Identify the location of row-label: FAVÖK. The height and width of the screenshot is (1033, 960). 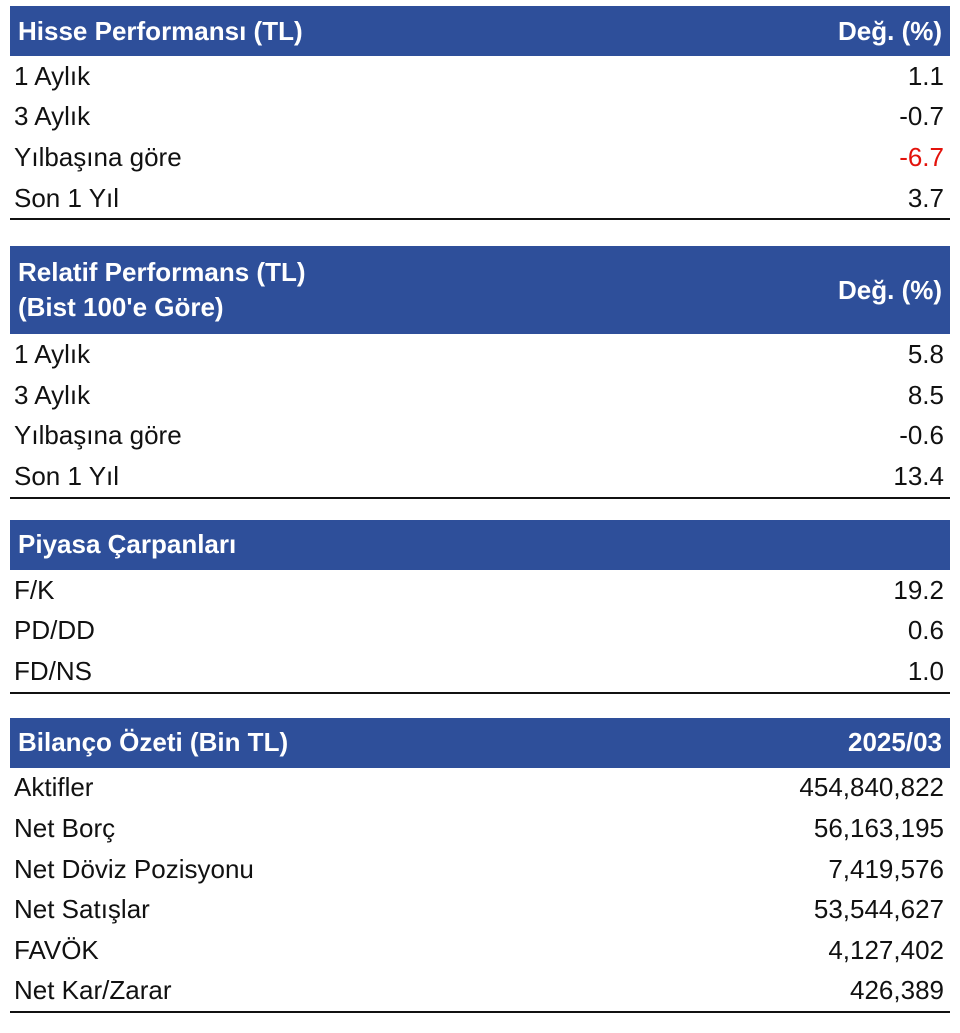
(56, 949).